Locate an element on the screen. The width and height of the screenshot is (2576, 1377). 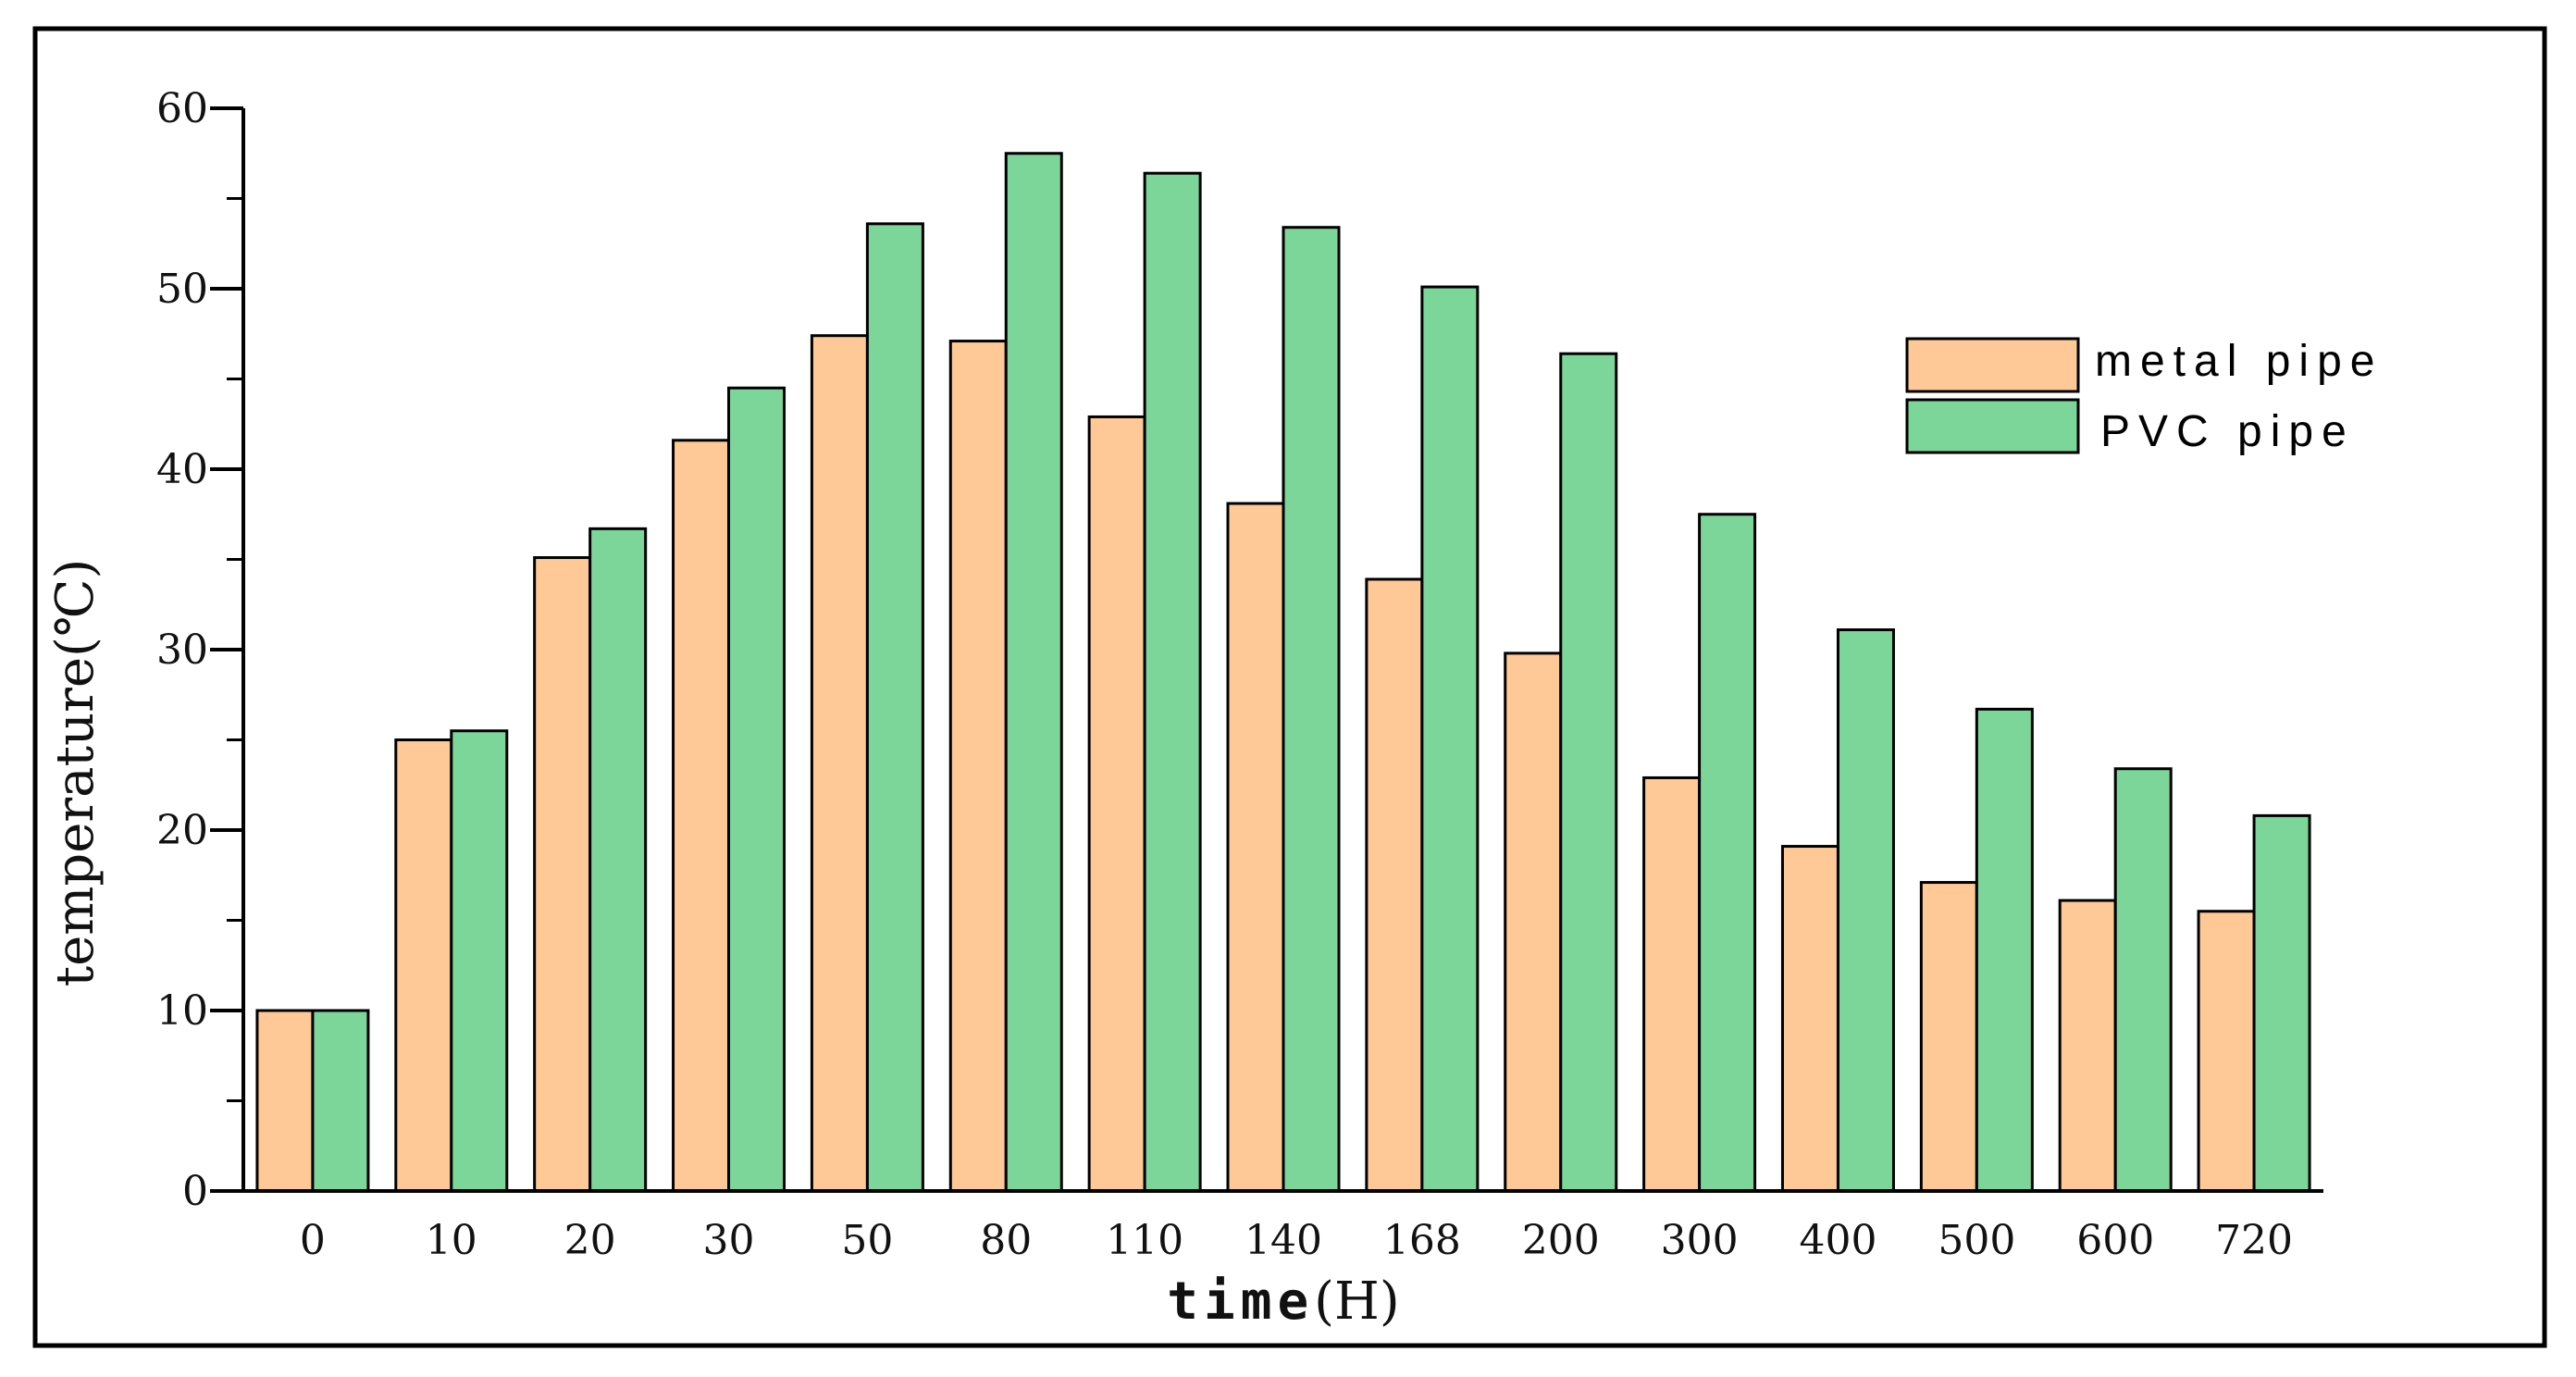
legend-label-metal-pipe: metal pipe is located at coordinates (2239, 361).